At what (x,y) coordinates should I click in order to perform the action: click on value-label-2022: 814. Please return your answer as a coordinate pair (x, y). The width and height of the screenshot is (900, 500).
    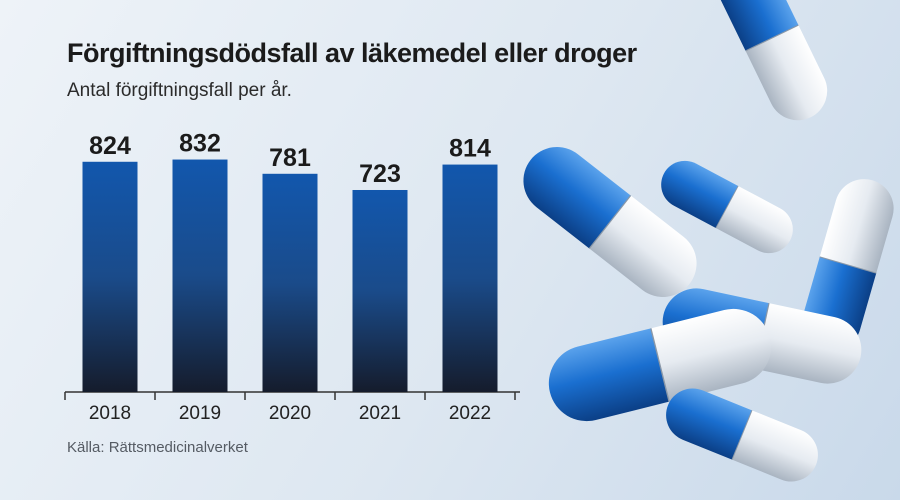
    Looking at the image, I should click on (470, 149).